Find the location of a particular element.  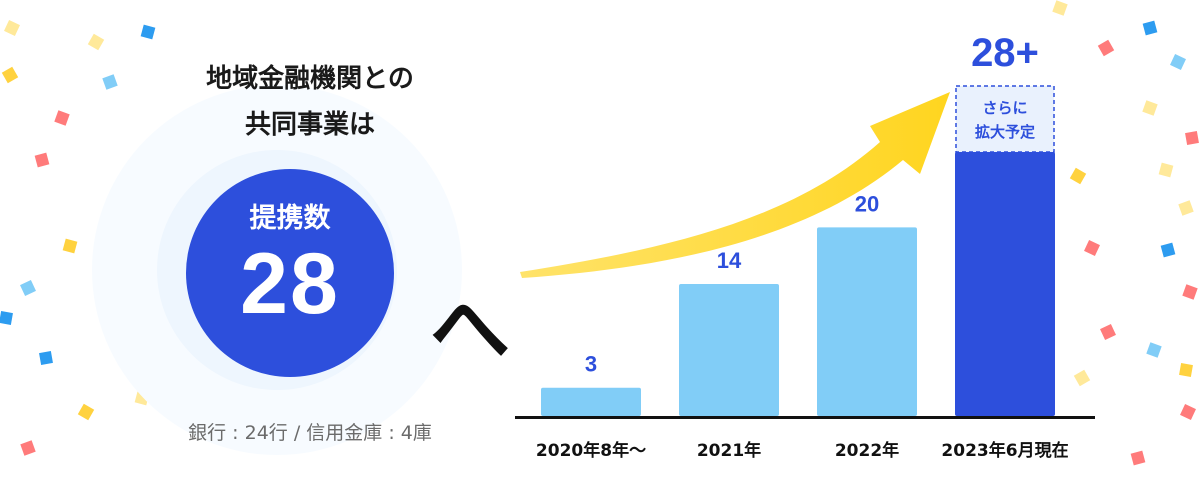

value-label-2: 14 is located at coordinates (729, 260).